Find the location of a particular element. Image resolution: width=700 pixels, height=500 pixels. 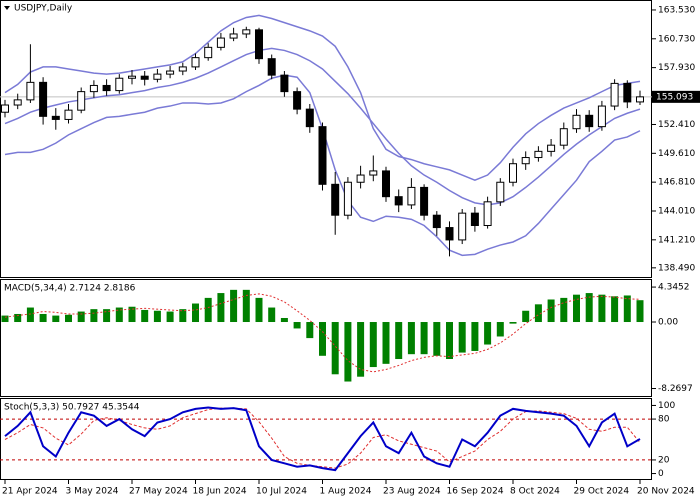

x-tick-label: 1 Aug 2024 is located at coordinates (346, 492).